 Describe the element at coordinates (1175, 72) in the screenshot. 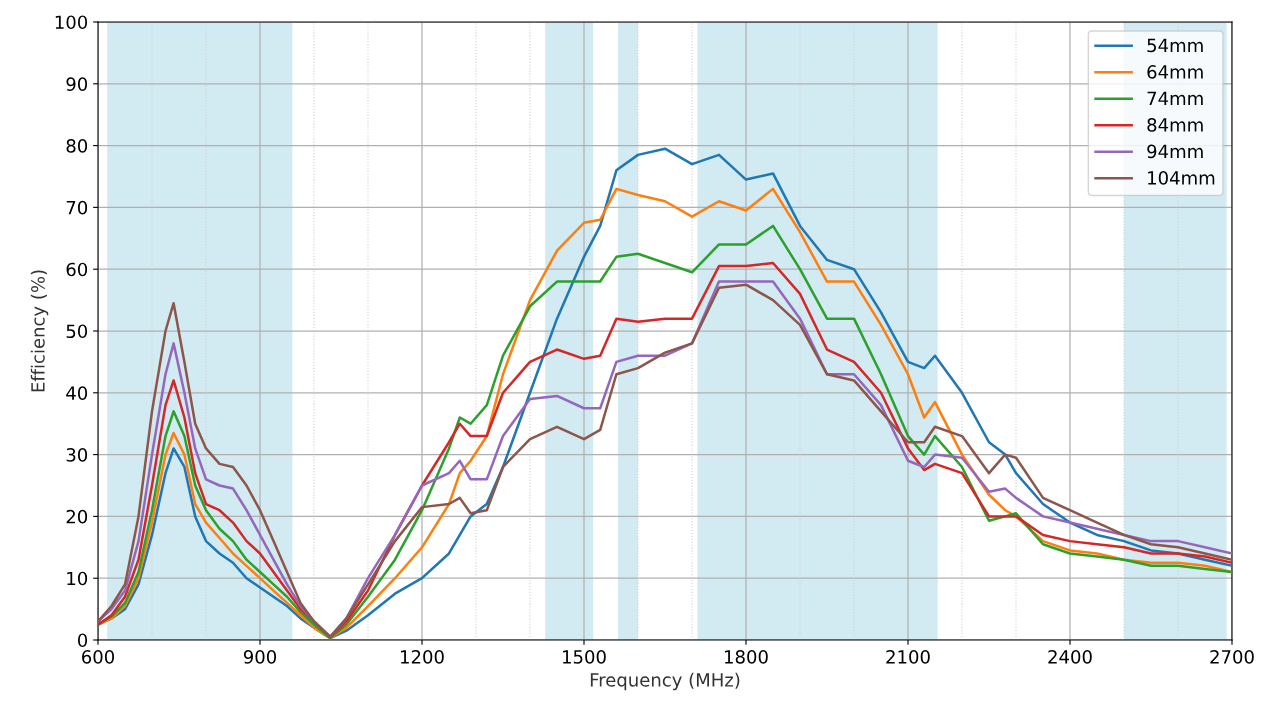

I see `legend-label: 64mm` at that location.